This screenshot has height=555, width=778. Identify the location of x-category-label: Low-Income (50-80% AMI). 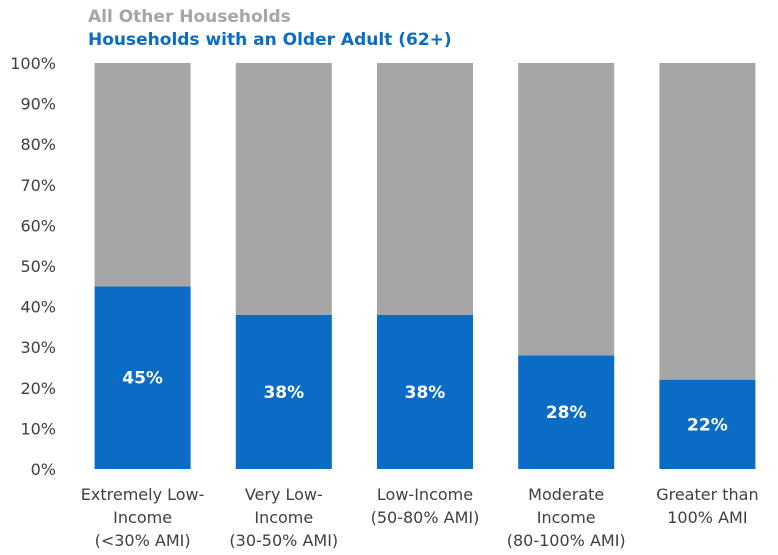
(425, 506).